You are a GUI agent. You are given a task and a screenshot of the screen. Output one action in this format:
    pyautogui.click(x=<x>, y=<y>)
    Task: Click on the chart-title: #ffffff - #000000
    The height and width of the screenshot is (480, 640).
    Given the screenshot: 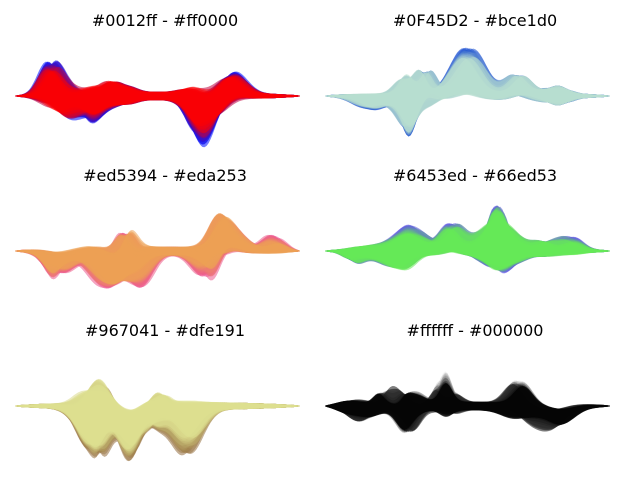 What is the action you would take?
    pyautogui.click(x=475, y=330)
    